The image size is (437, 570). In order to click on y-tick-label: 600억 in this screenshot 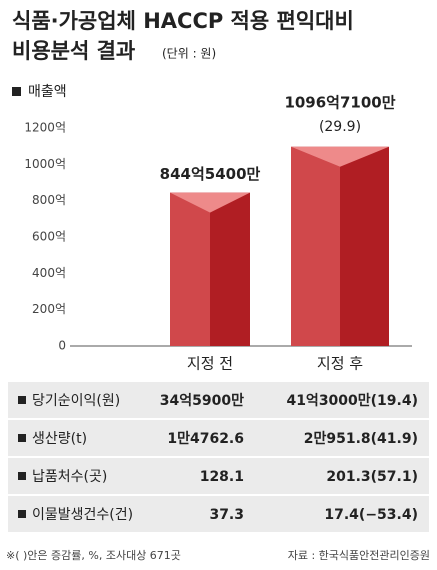, I will do `click(49, 237)`.